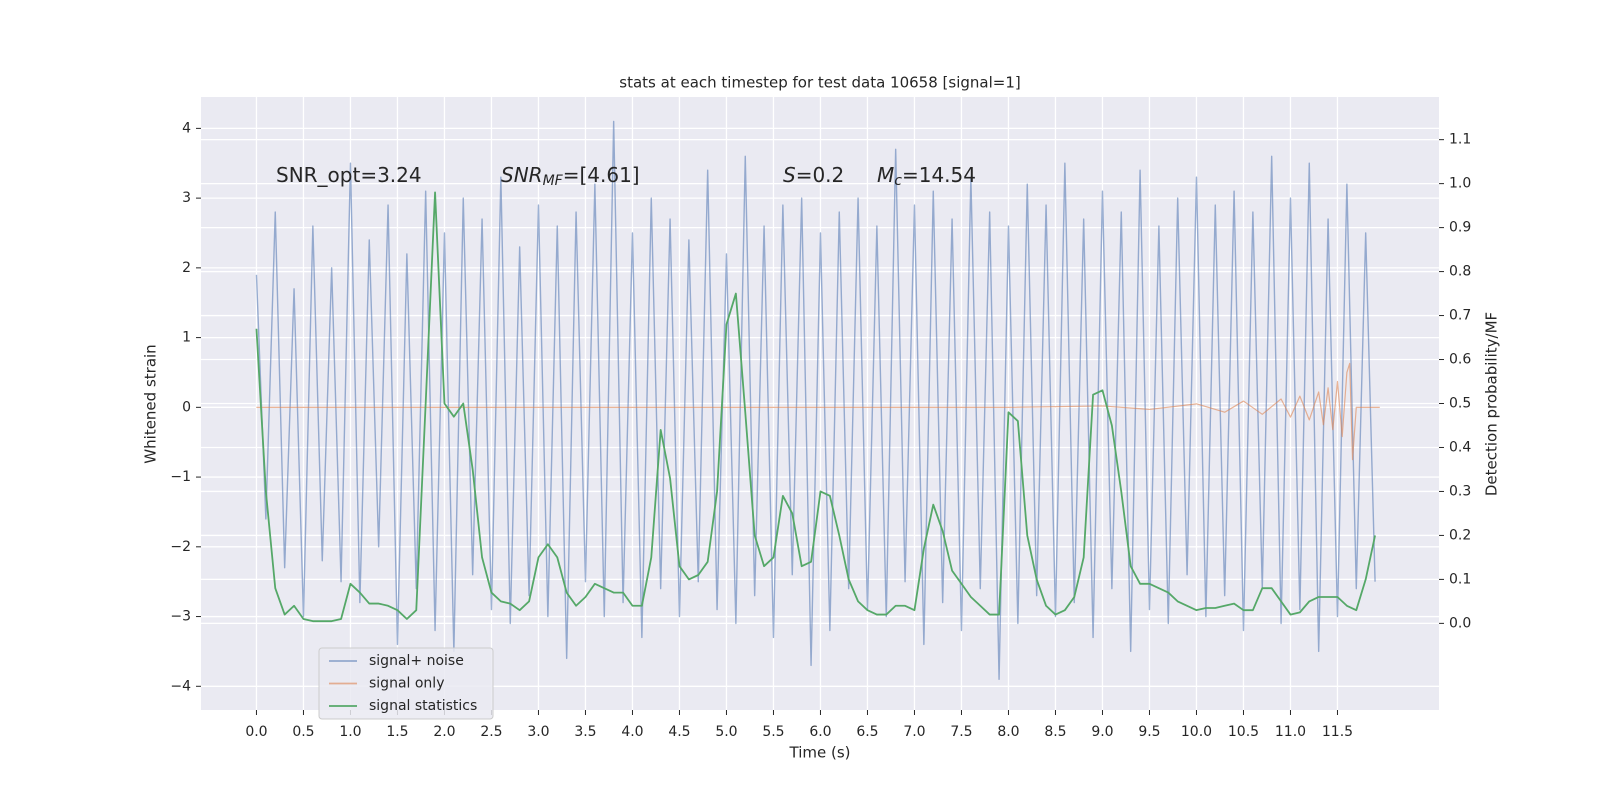 The image size is (1600, 800). Describe the element at coordinates (1460, 623) in the screenshot. I see `y2-tick-label: 0.0` at that location.